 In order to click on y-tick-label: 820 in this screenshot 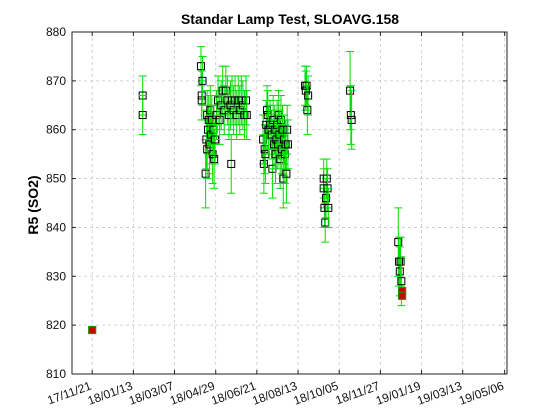, I will do `click(56, 325)`.